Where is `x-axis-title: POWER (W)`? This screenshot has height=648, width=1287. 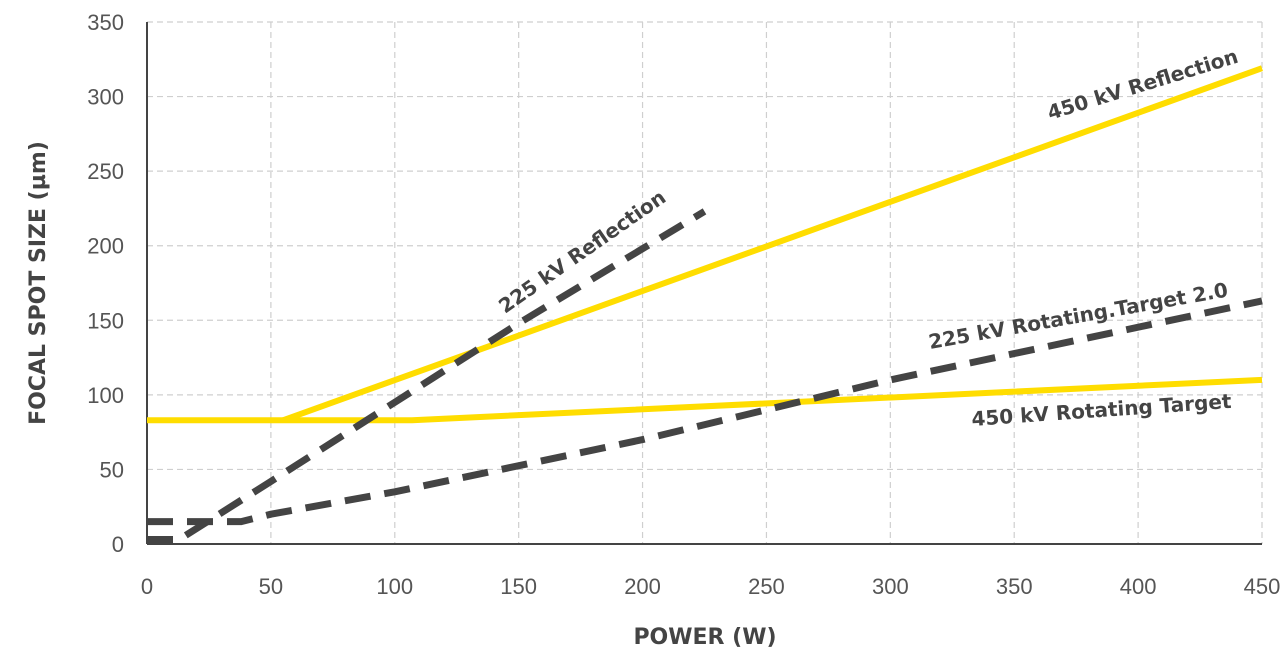
x-axis-title: POWER (W) is located at coordinates (704, 636).